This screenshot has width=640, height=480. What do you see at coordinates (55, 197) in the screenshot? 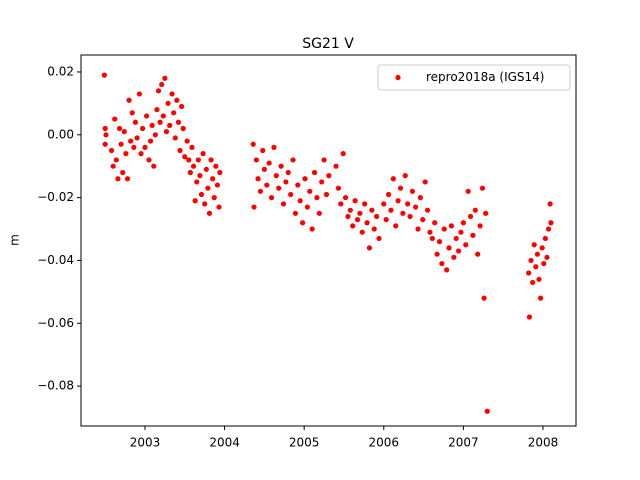
I see `y-tick-label: −0.02` at bounding box center [55, 197].